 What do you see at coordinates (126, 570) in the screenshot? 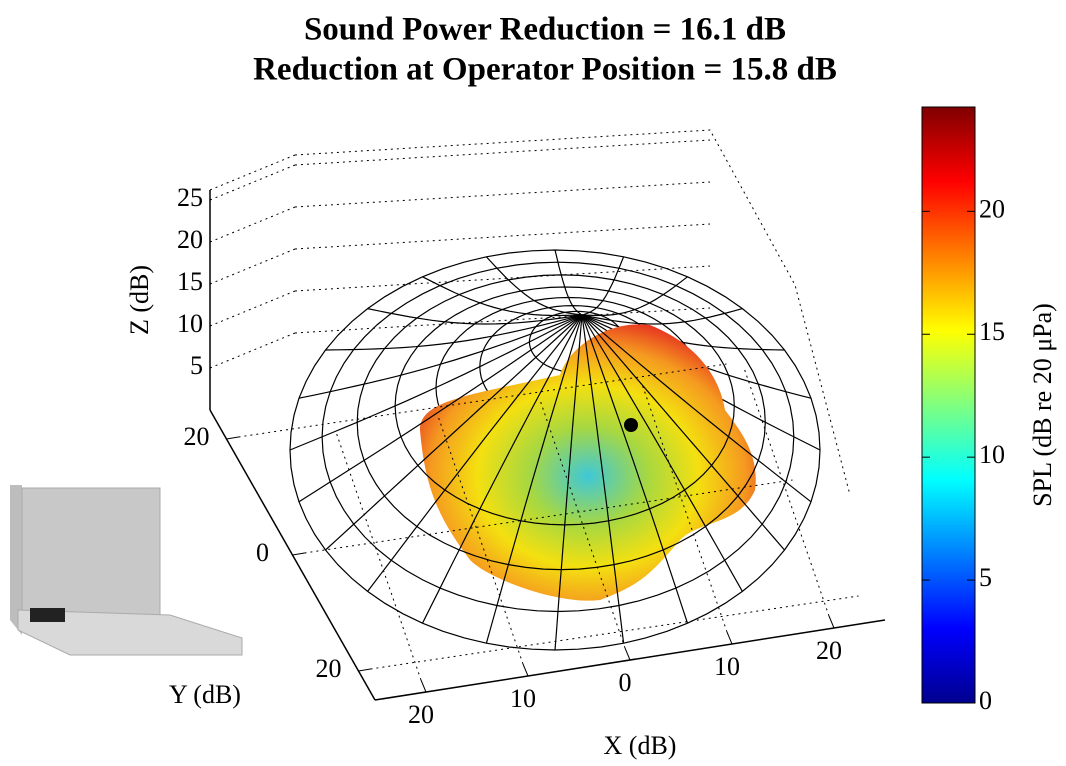
I see `laptop-icon` at bounding box center [126, 570].